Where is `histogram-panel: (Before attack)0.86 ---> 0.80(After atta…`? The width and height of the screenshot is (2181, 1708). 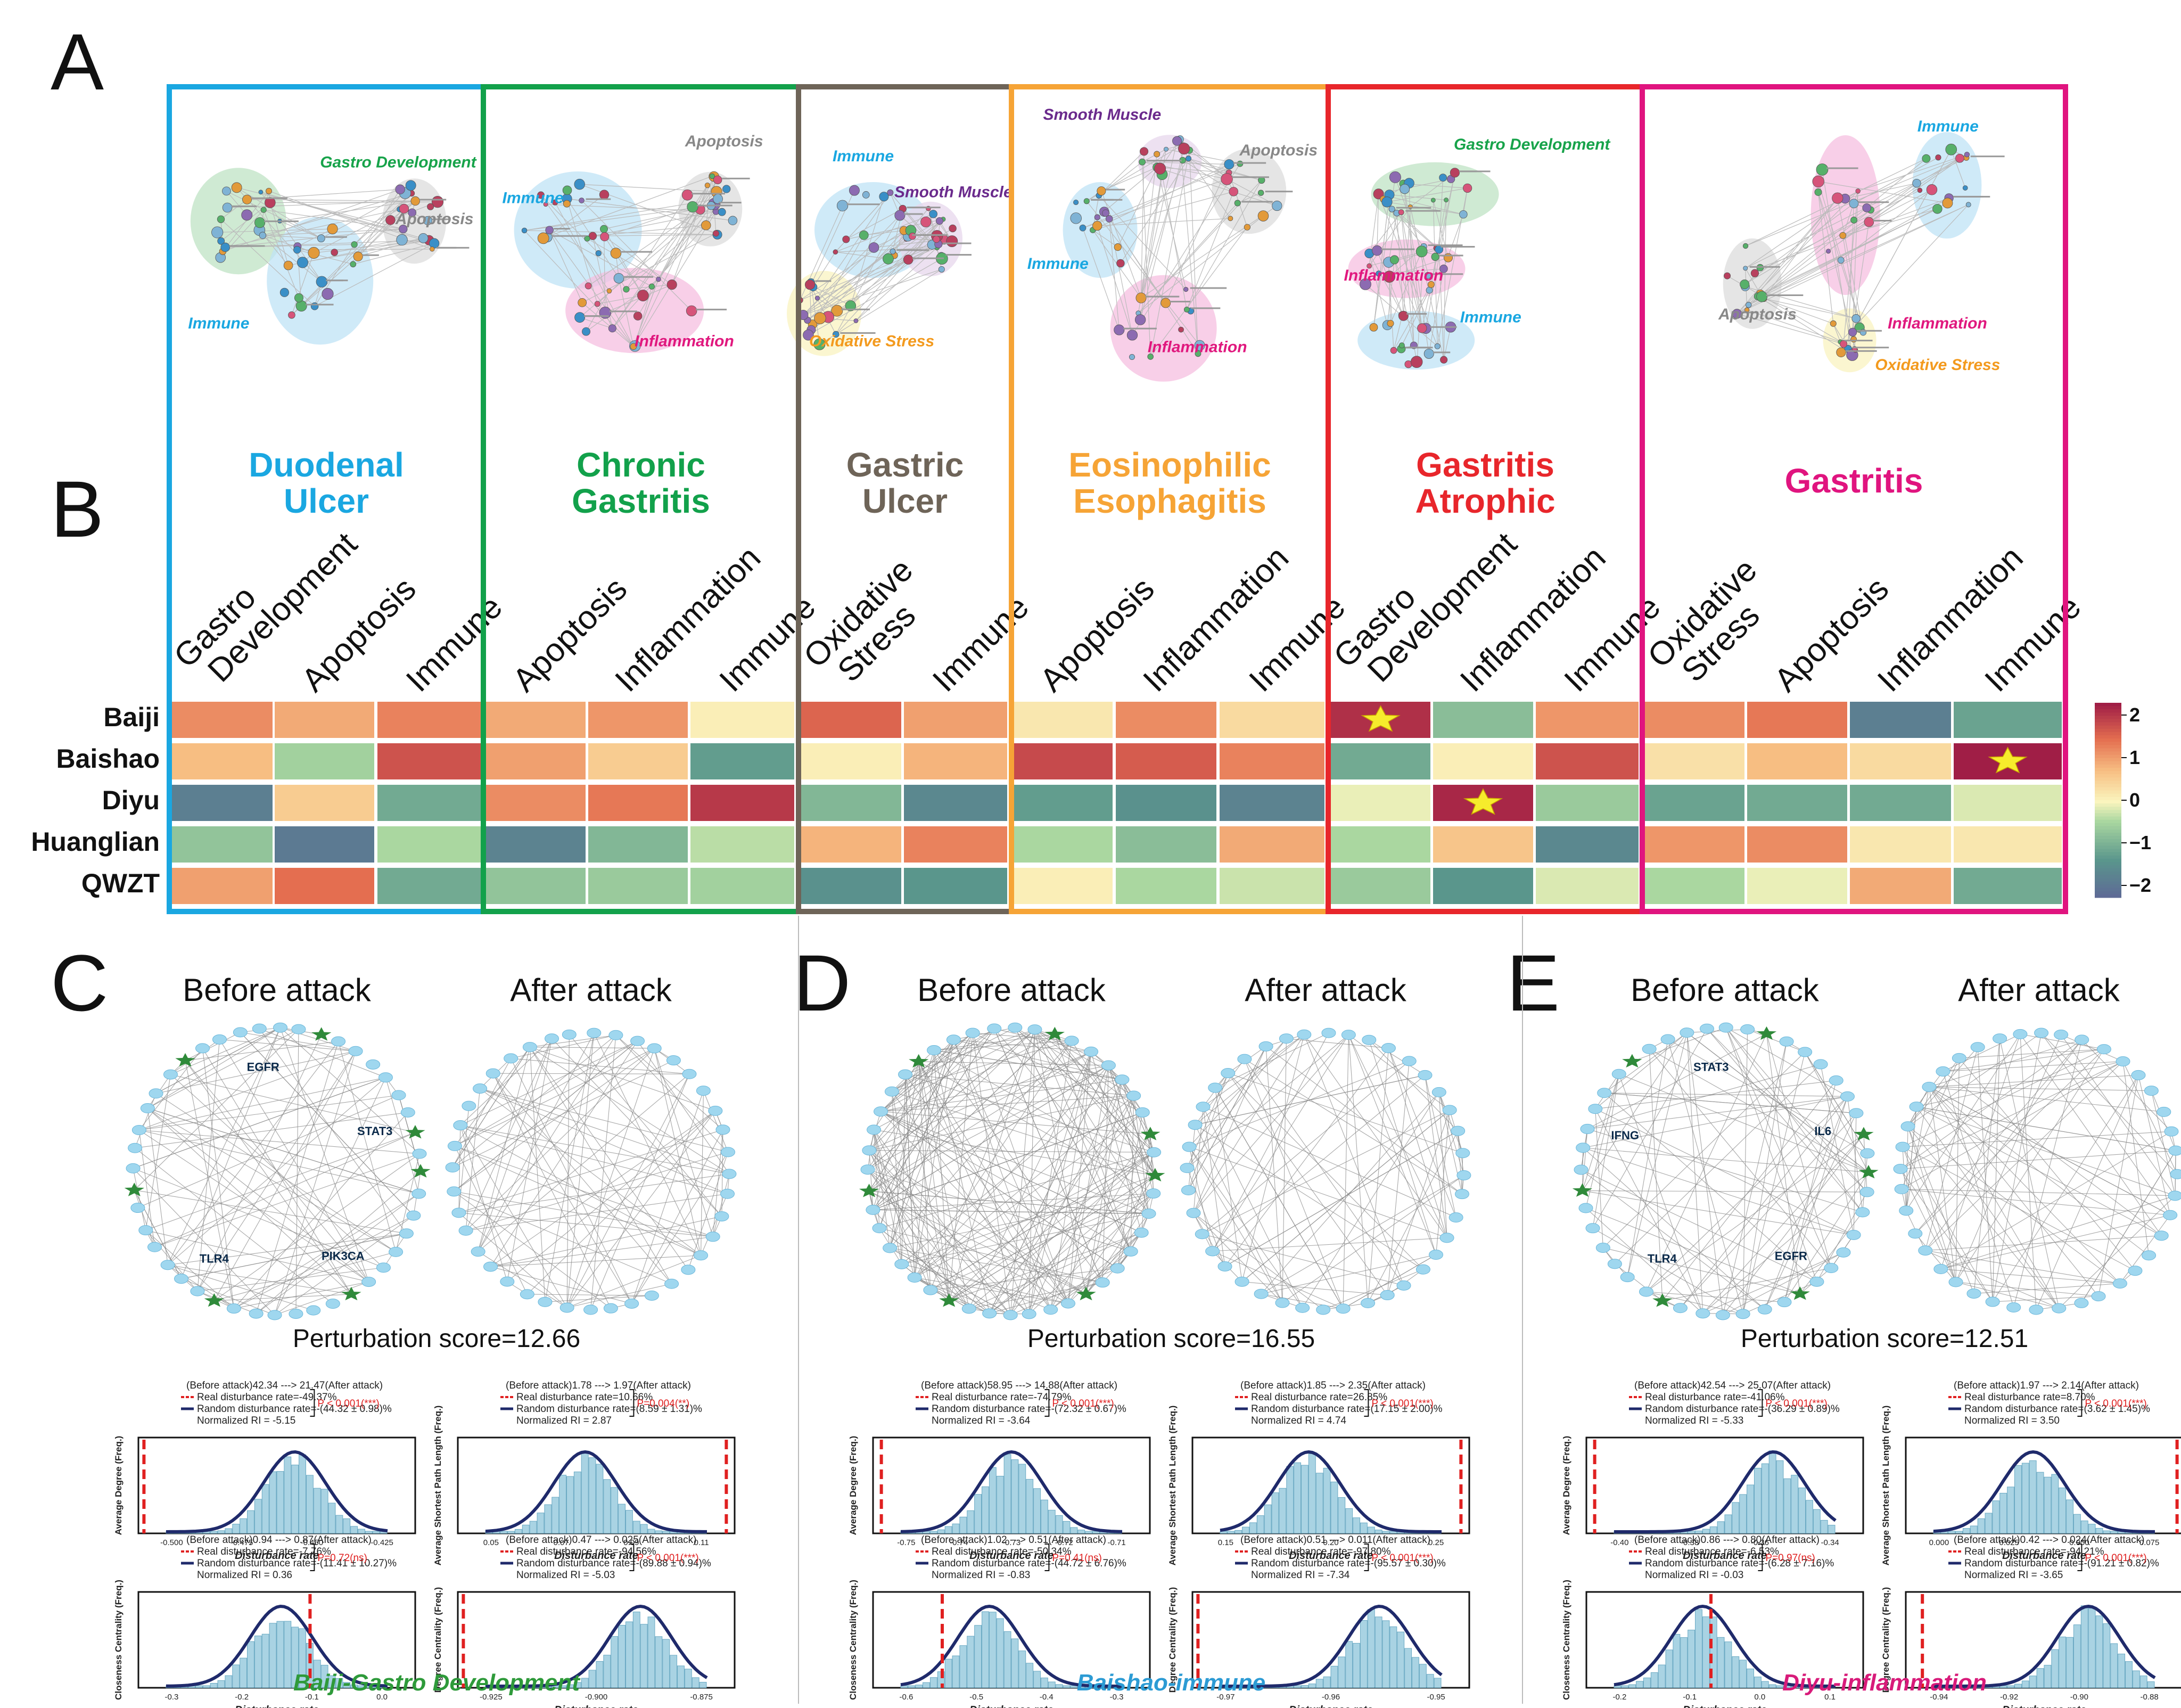
histogram-panel: (Before attack)0.86 ---> 0.80(After atta… is located at coordinates (1712, 1621).